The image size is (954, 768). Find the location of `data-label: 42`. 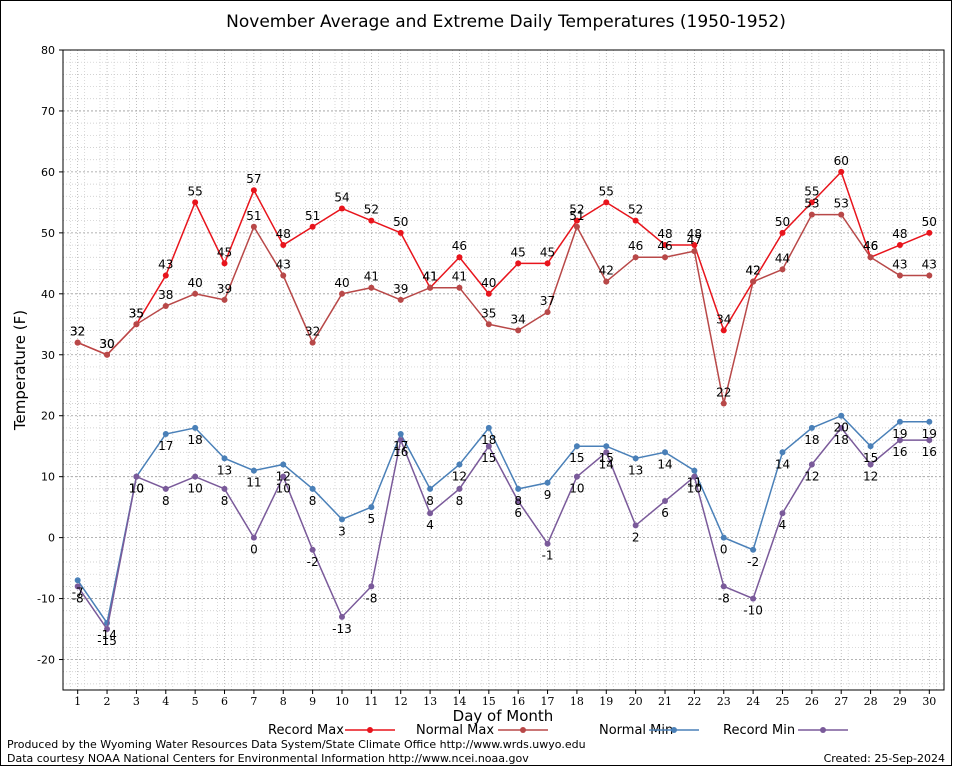

data-label: 42 is located at coordinates (752, 271).